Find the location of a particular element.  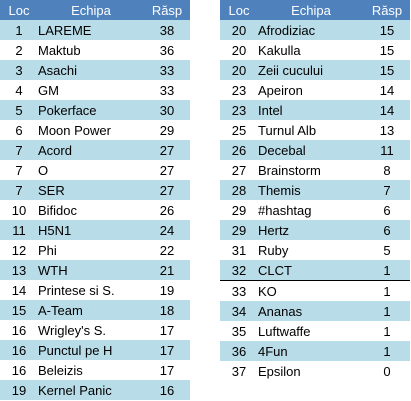

cell-loc: 36 is located at coordinates (239, 351).